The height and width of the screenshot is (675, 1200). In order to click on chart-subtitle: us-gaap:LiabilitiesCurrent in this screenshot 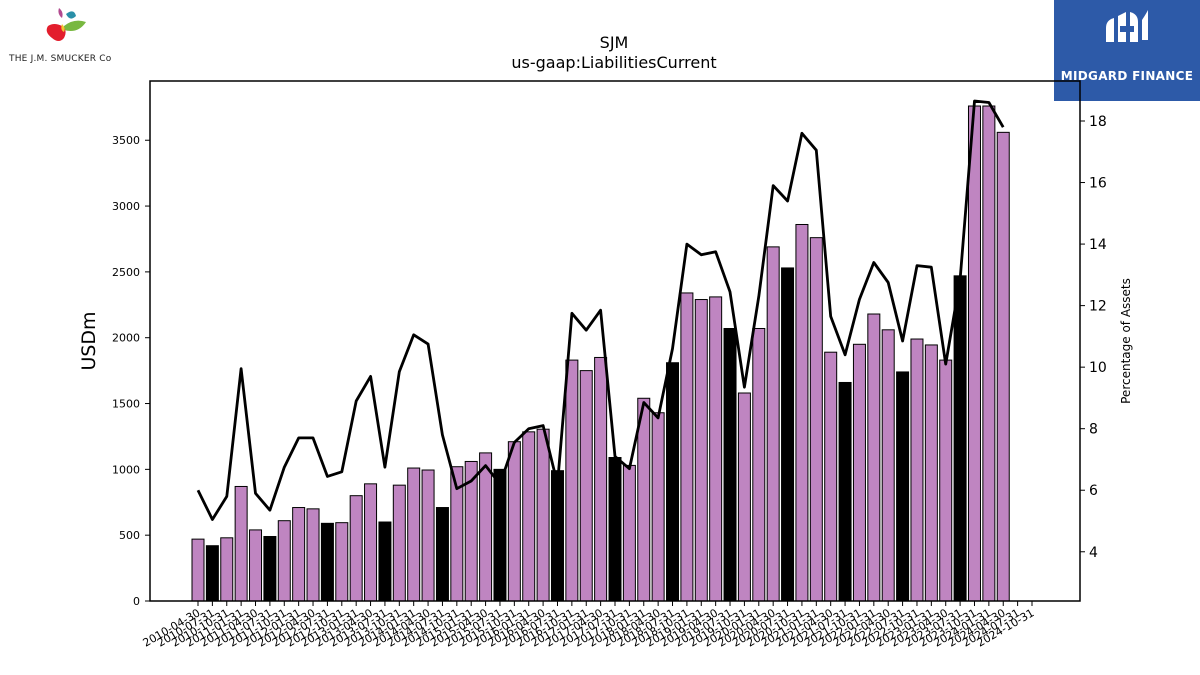, I will do `click(613, 62)`.